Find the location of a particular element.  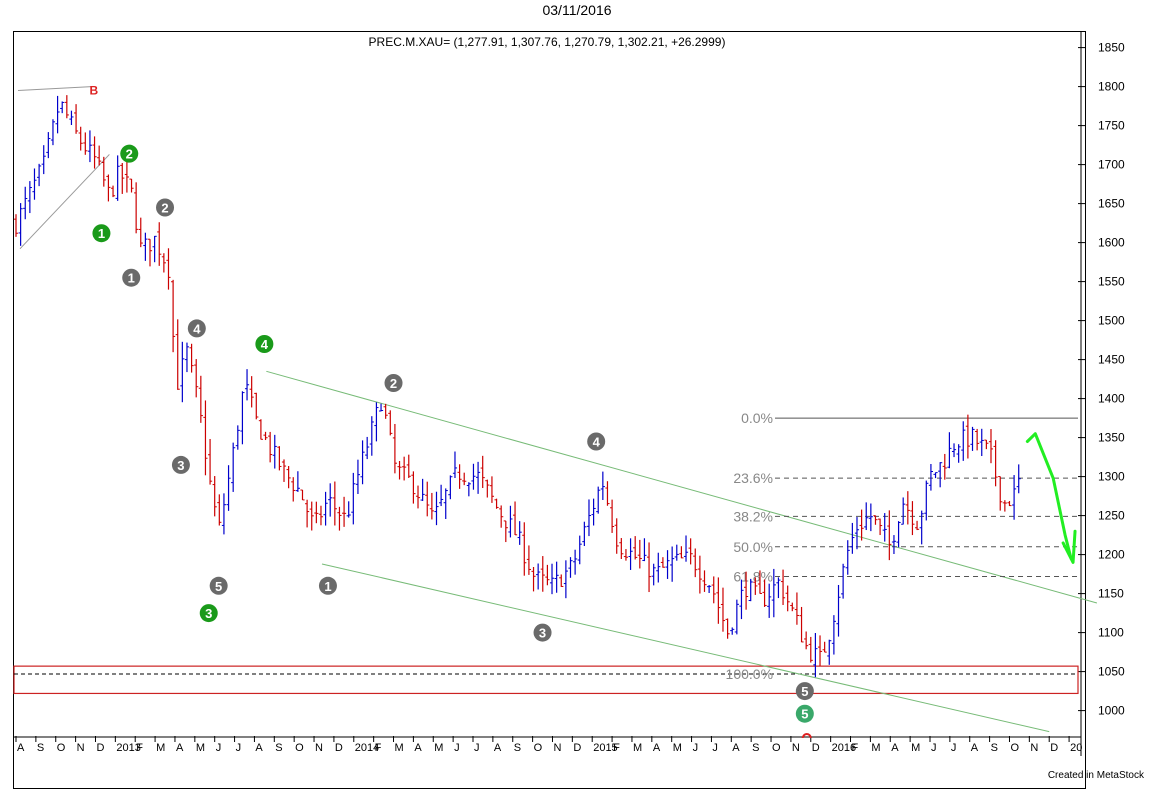

y-tick-label: 1150 is located at coordinates (1111, 594).